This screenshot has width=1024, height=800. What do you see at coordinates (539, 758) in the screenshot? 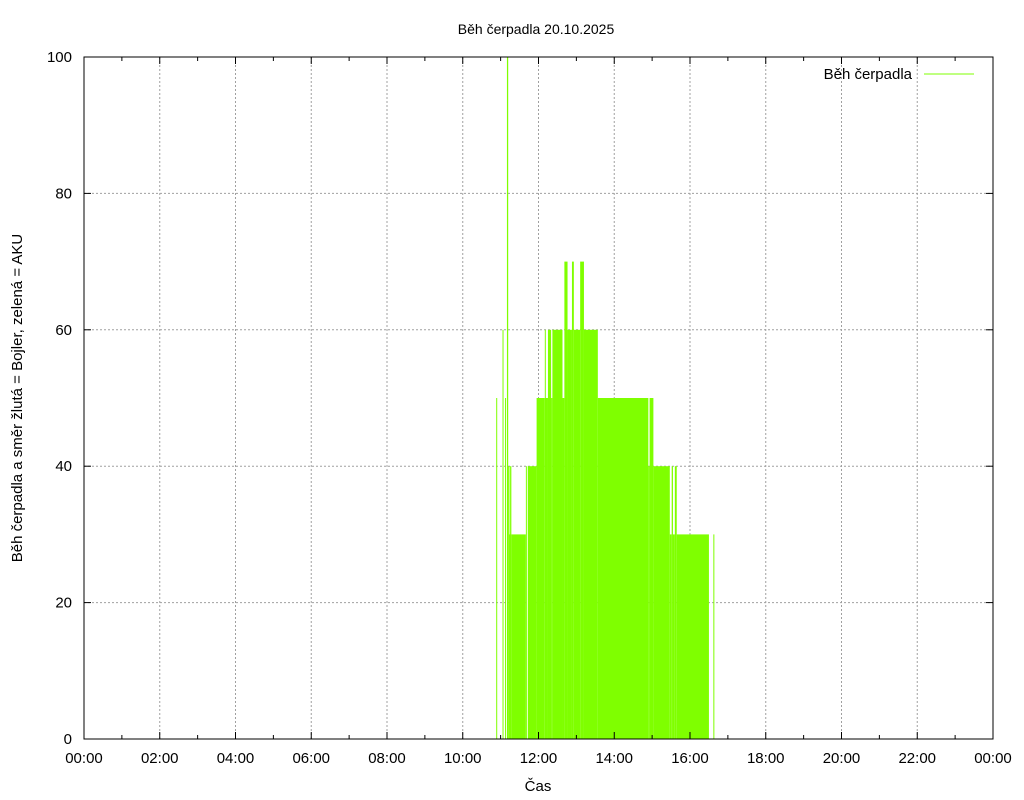
I see `x-tick-label: 12:00` at bounding box center [539, 758].